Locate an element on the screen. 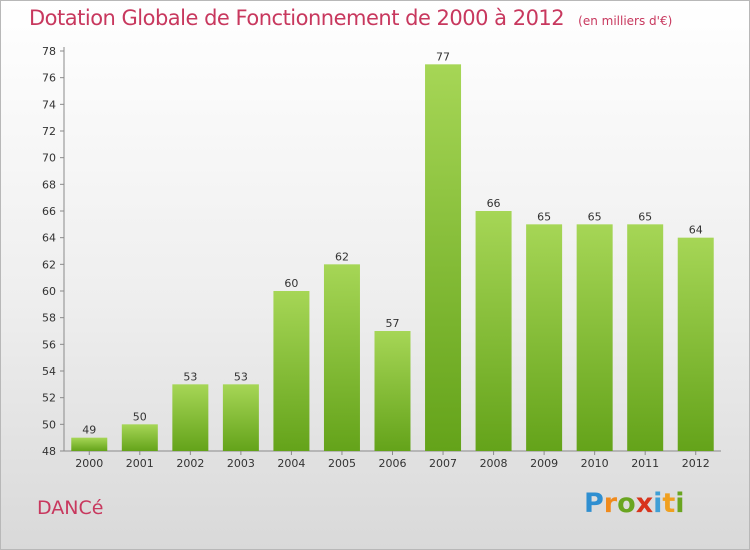  data-label: 60 is located at coordinates (291, 283).